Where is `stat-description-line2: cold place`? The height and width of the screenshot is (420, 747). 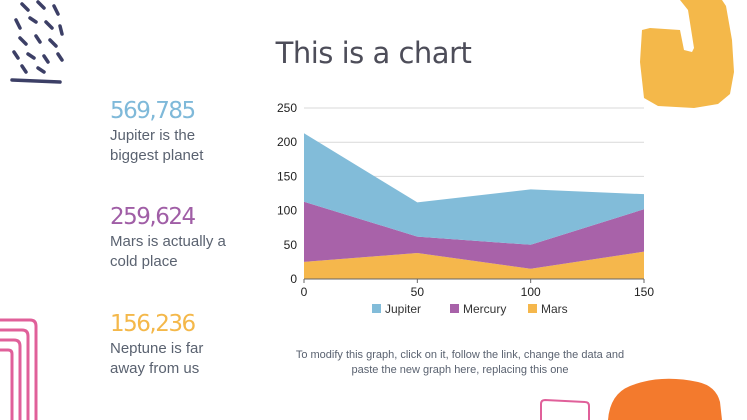
stat-description-line2: cold place is located at coordinates (144, 261).